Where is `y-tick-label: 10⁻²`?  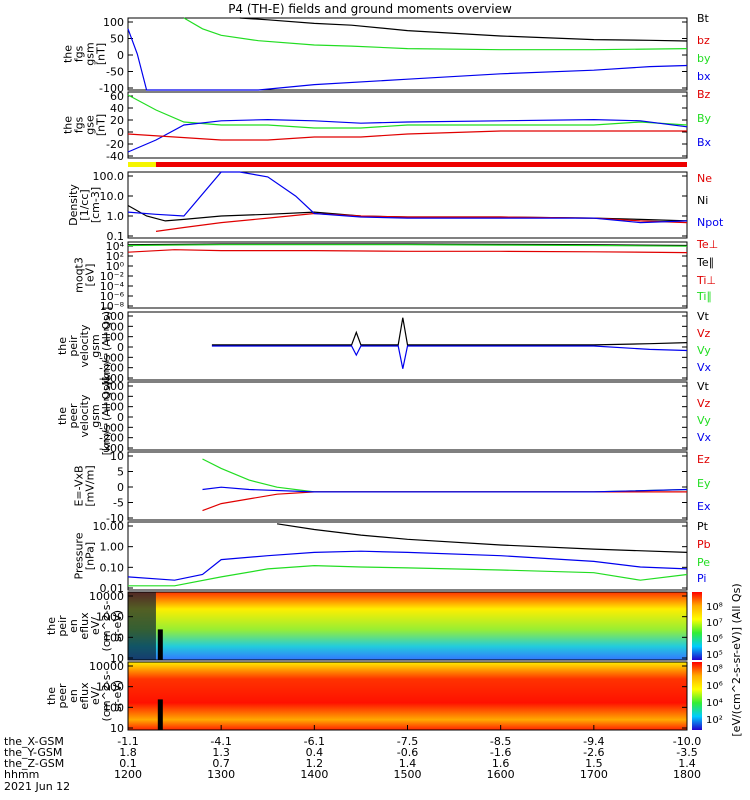 y-tick-label: 10⁻² is located at coordinates (112, 276).